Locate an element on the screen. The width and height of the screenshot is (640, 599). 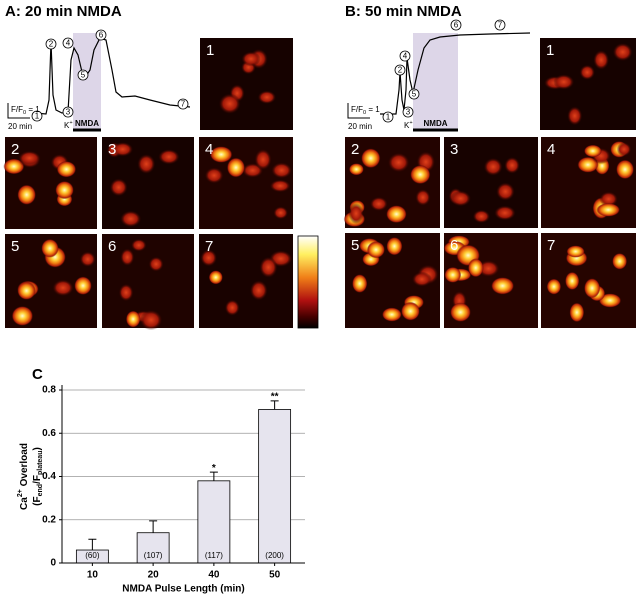
n-label: (117) is located at coordinates (214, 555).